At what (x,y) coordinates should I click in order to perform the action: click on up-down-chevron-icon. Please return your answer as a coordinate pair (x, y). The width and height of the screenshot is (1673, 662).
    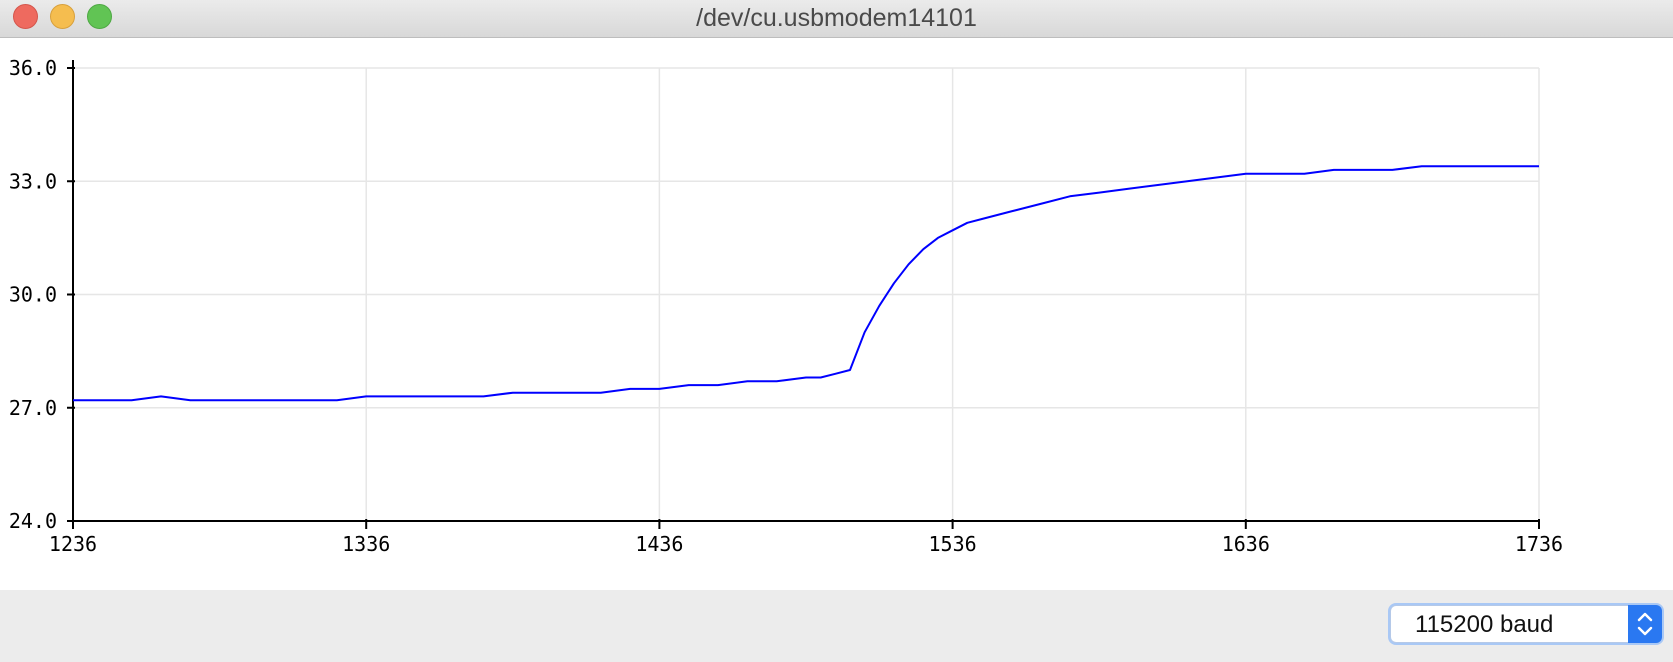
    Looking at the image, I should click on (1645, 624).